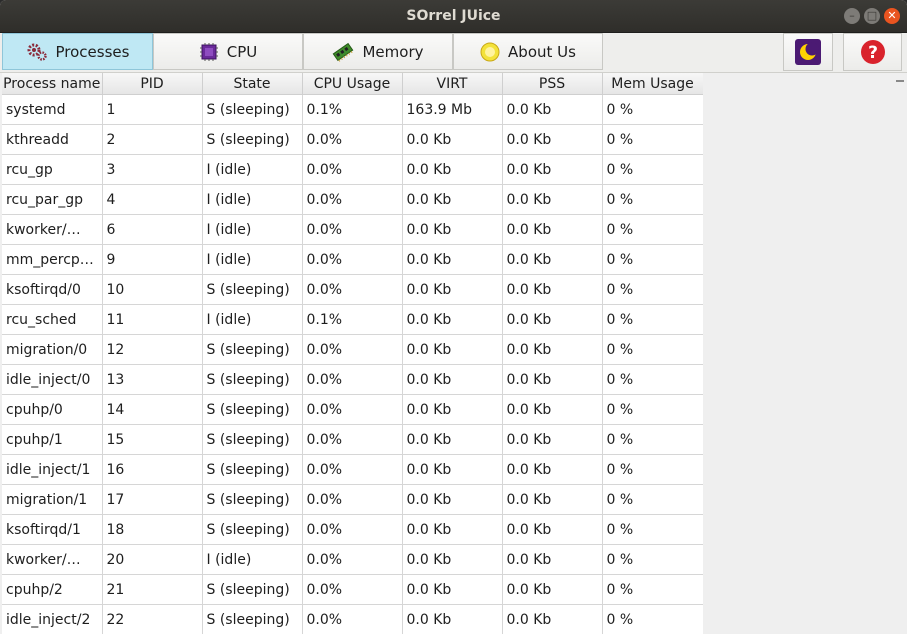  Describe the element at coordinates (152, 469) in the screenshot. I see `cell-pid: 16` at that location.